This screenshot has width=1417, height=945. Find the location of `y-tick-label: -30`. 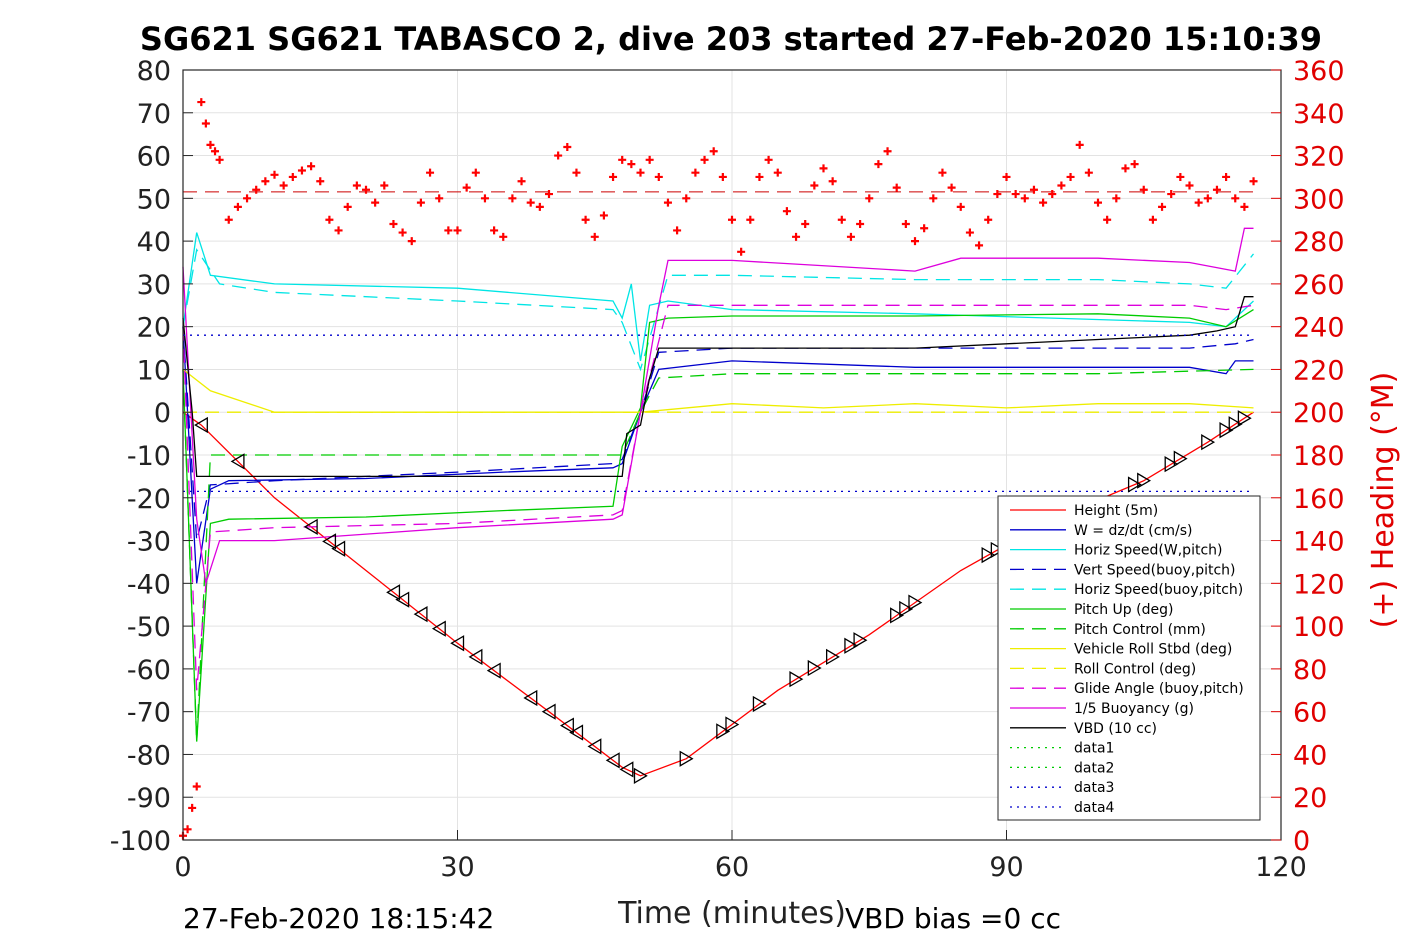

y-tick-label: -30 is located at coordinates (149, 542).